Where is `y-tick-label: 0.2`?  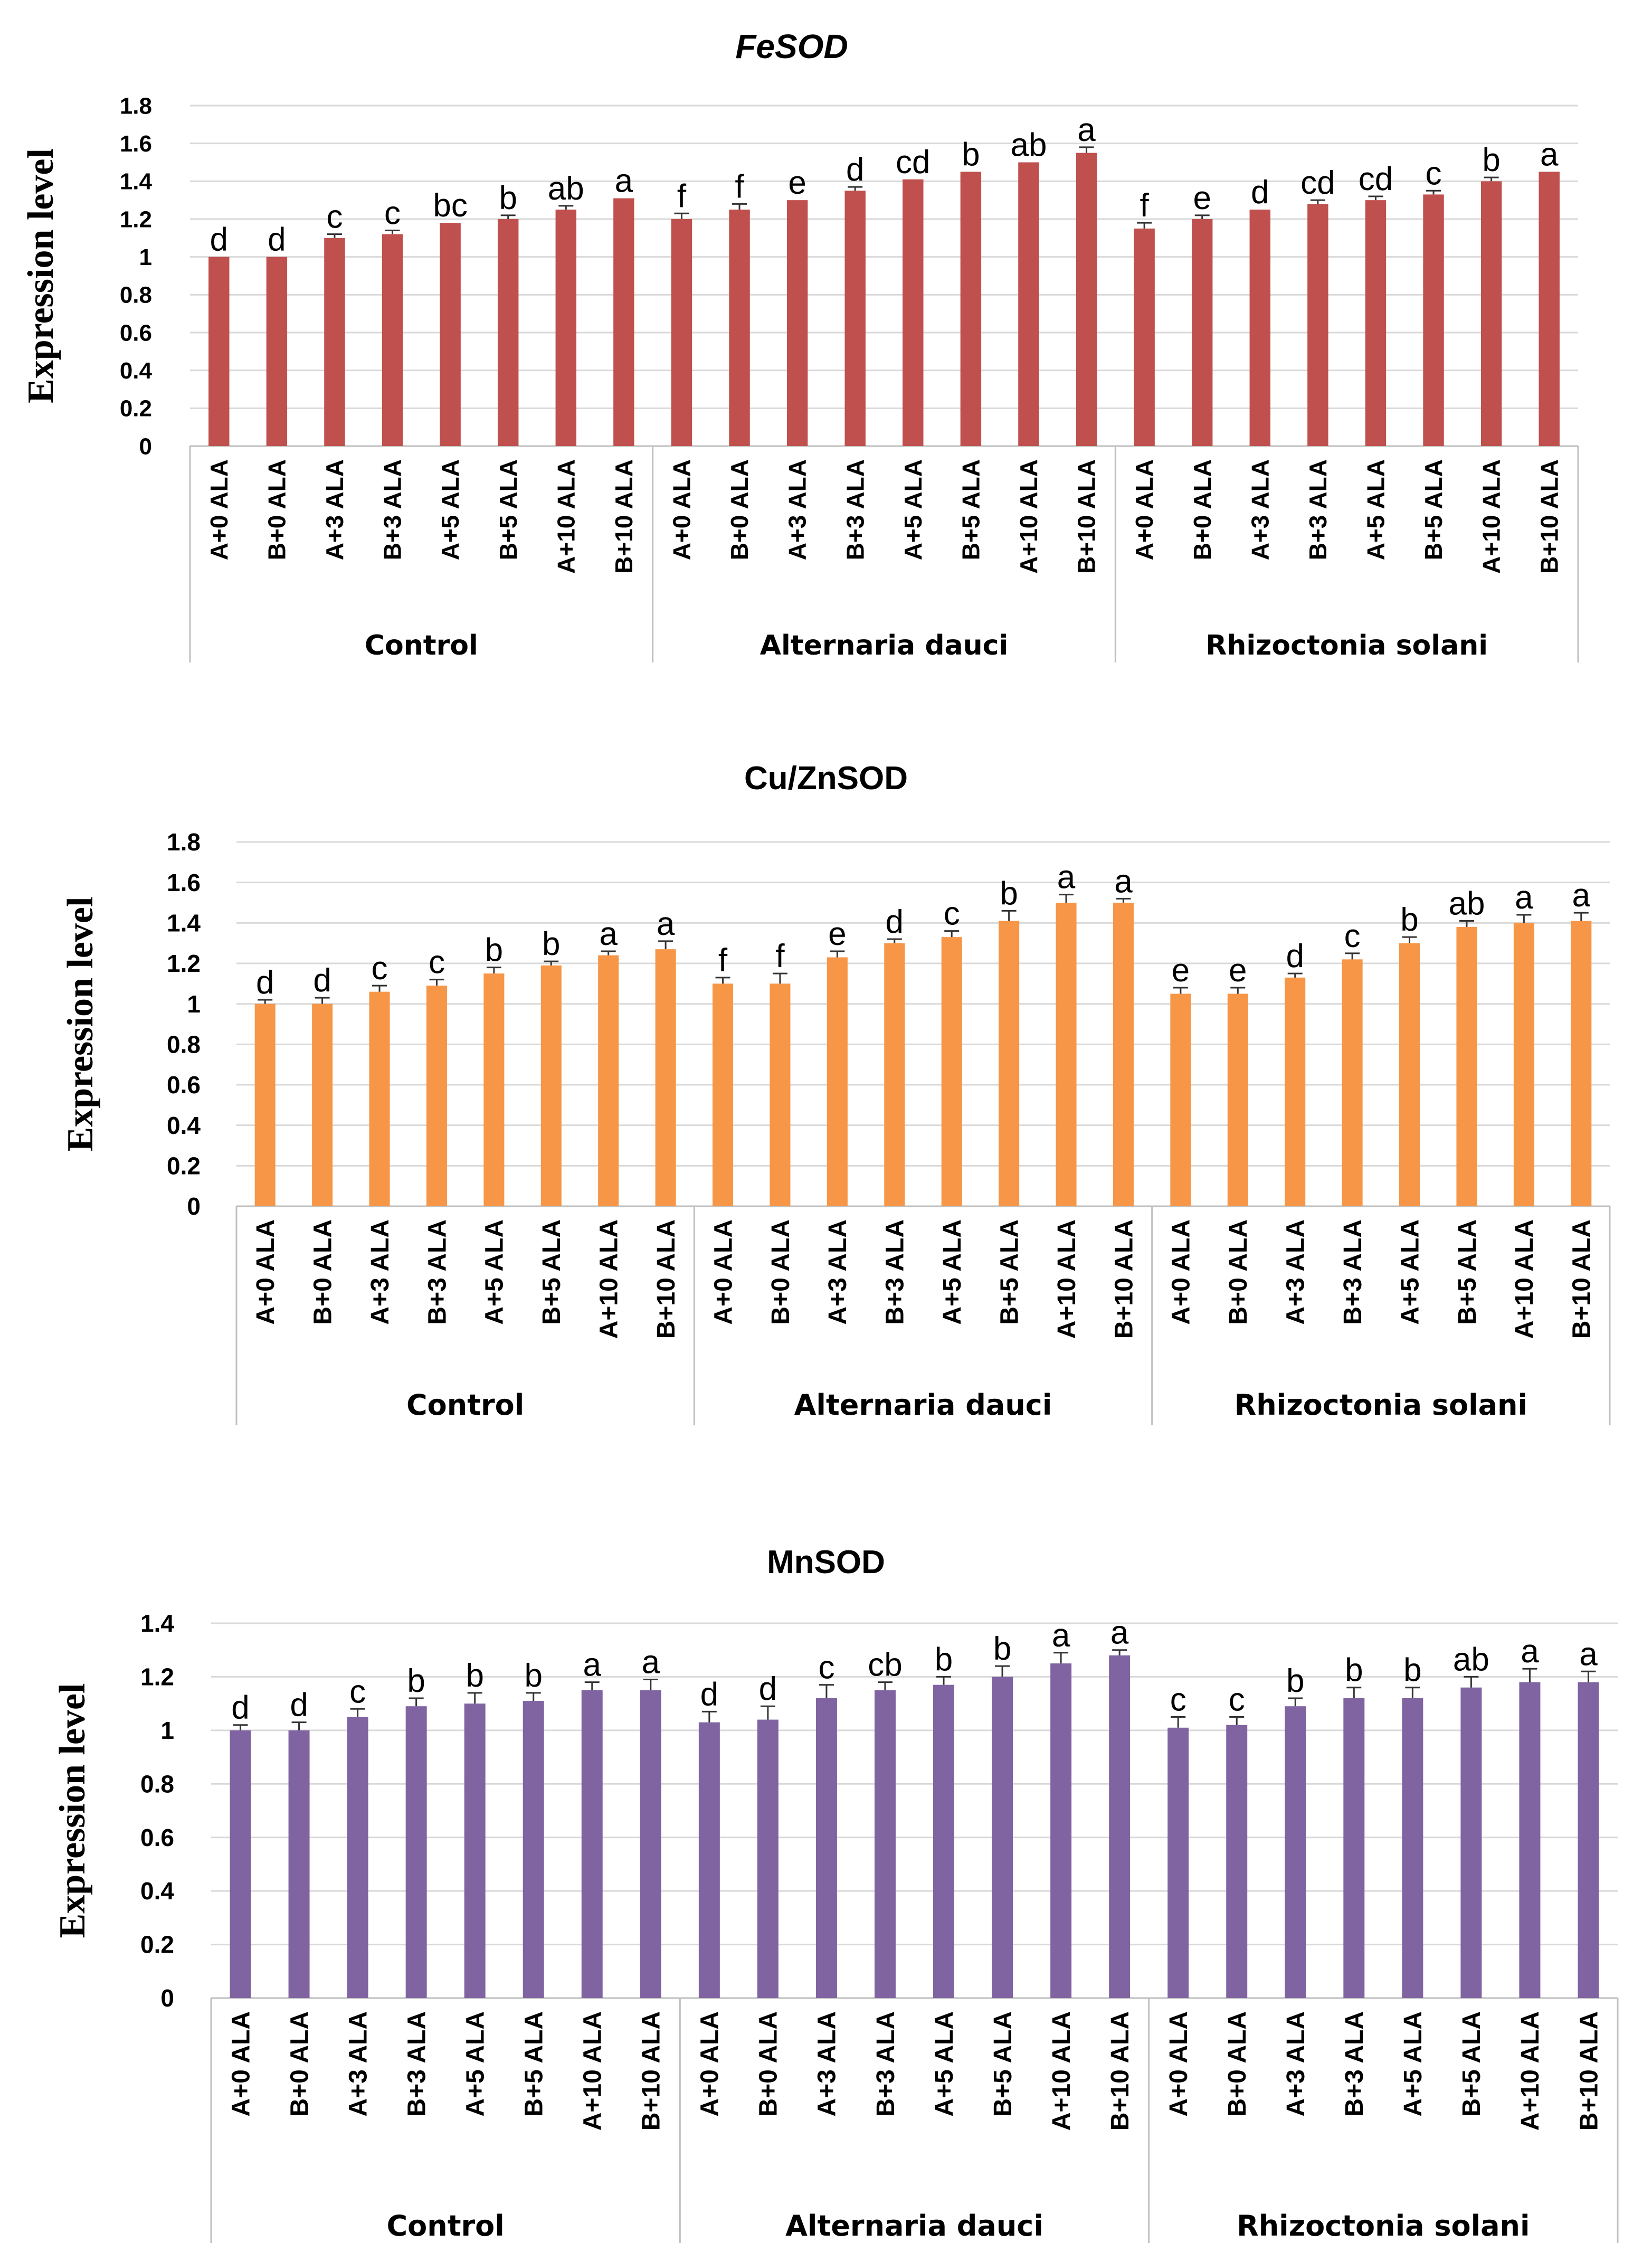 y-tick-label: 0.2 is located at coordinates (136, 409).